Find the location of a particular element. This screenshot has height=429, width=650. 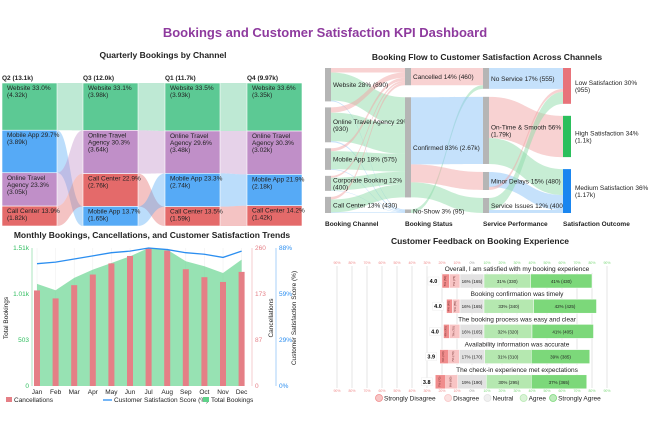

legend-label: Strongly Agree is located at coordinates (579, 399).